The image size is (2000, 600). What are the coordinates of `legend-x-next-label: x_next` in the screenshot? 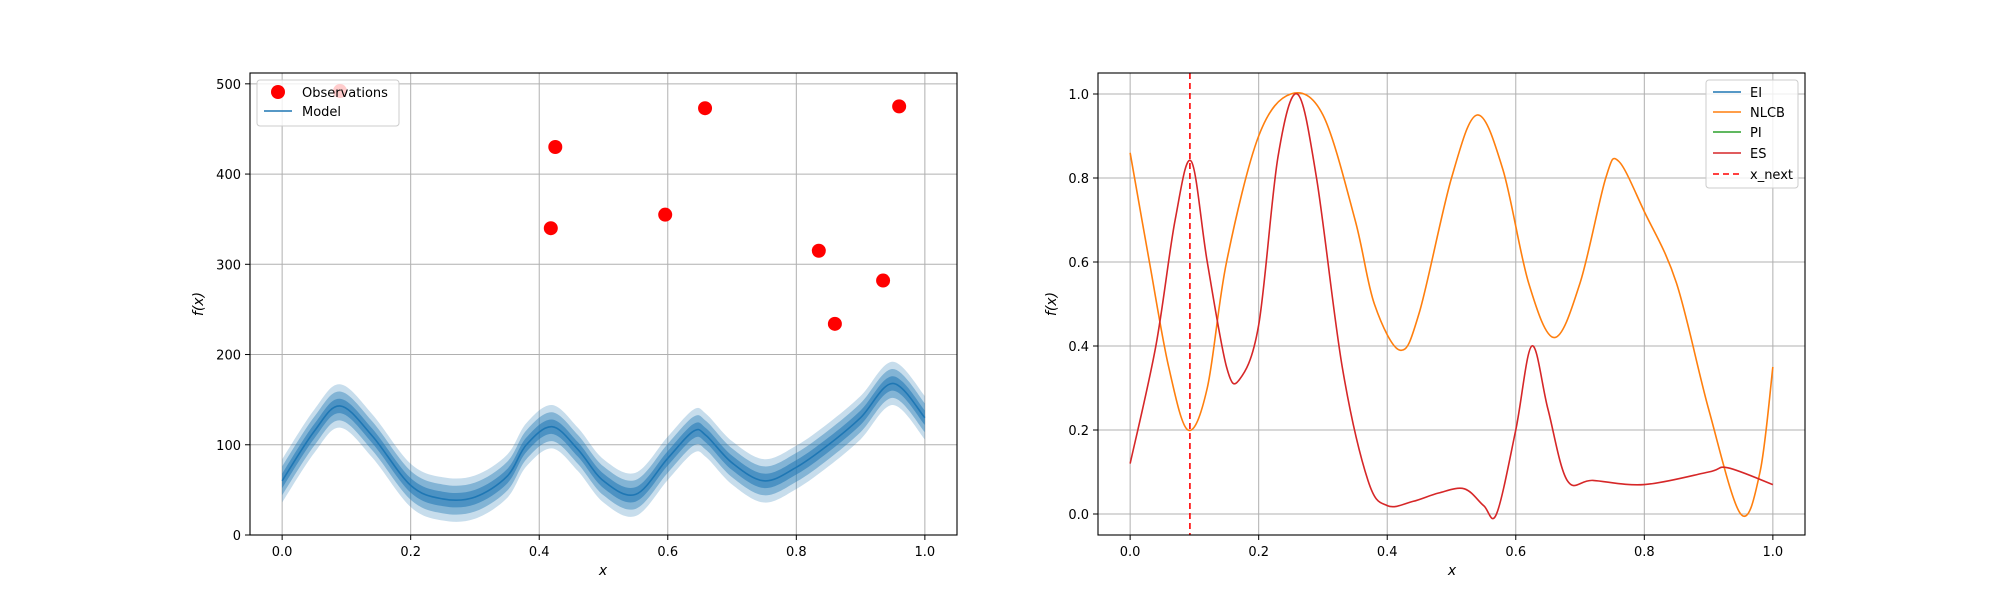 It's located at (1771, 175).